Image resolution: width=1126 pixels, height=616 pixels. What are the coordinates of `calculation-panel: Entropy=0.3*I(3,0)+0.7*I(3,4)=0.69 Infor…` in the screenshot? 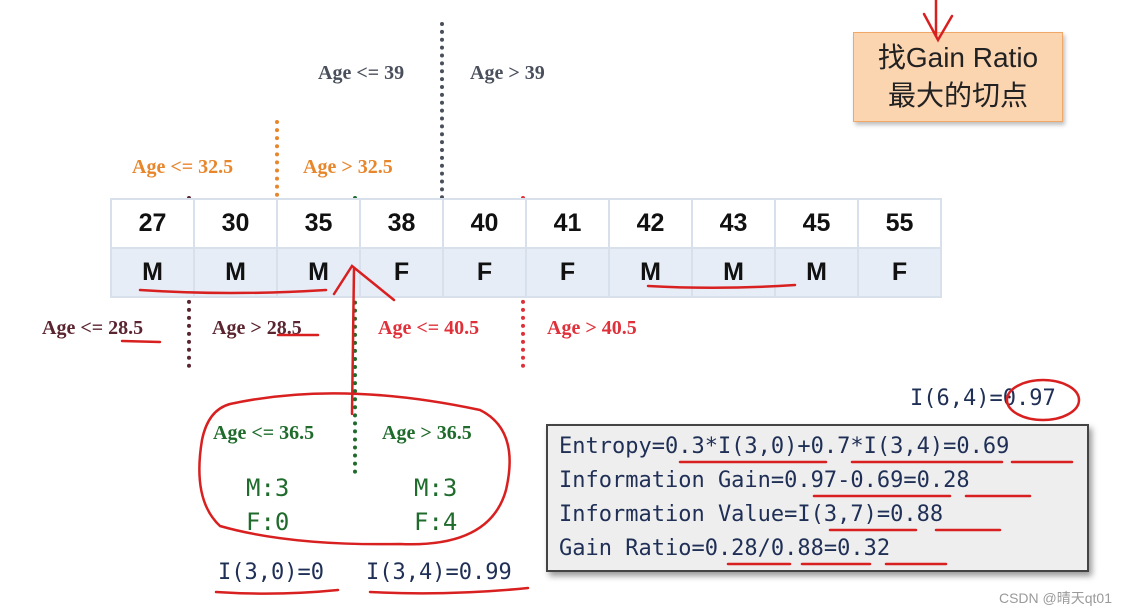 It's located at (817, 498).